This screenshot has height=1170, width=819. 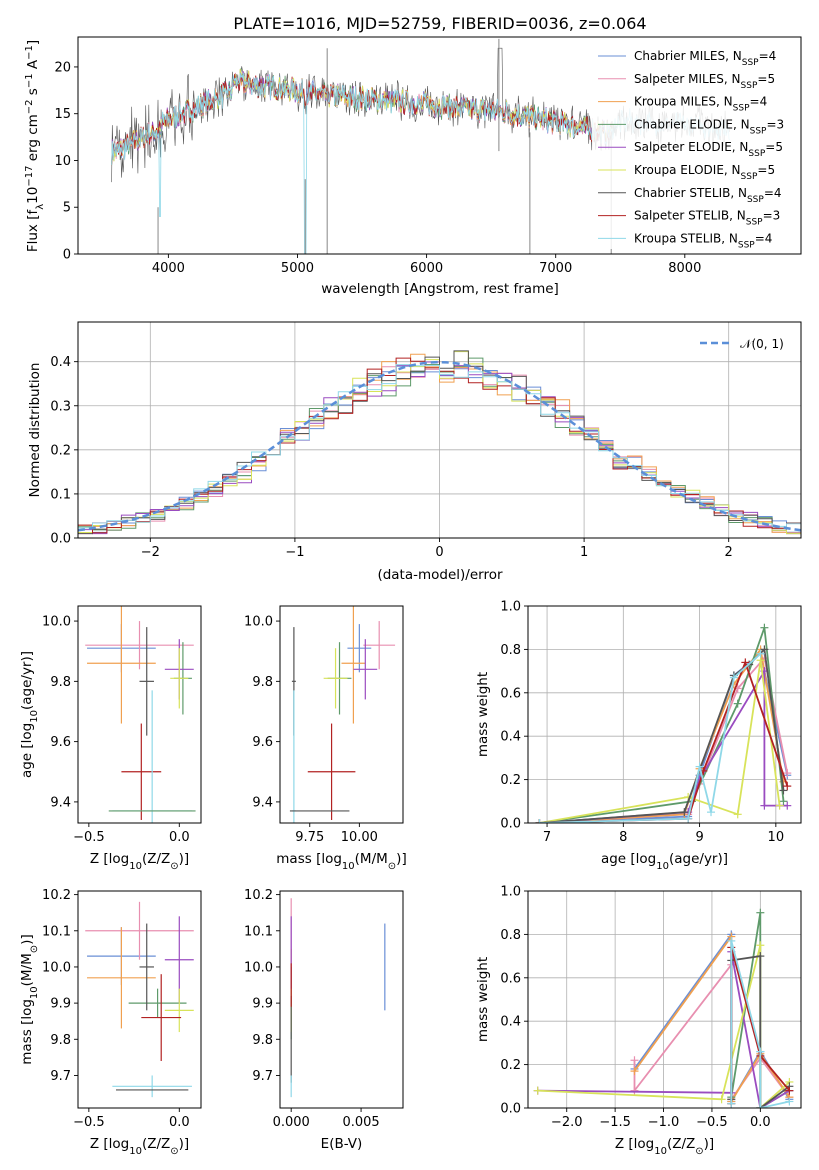 I want to click on label-part: Chabrier MILES, N, so click(x=688, y=56).